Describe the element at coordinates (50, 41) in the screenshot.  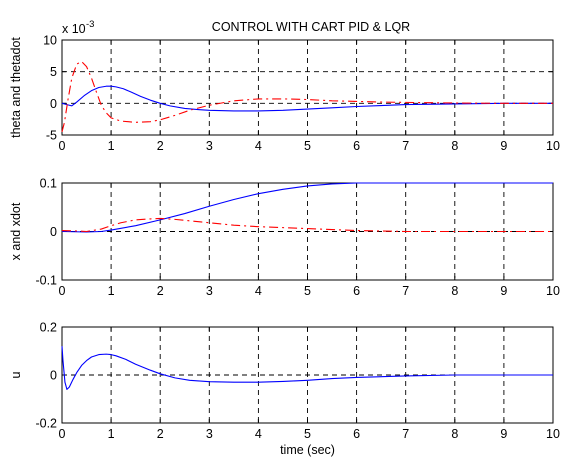
I see `y-tick-label: 10` at that location.